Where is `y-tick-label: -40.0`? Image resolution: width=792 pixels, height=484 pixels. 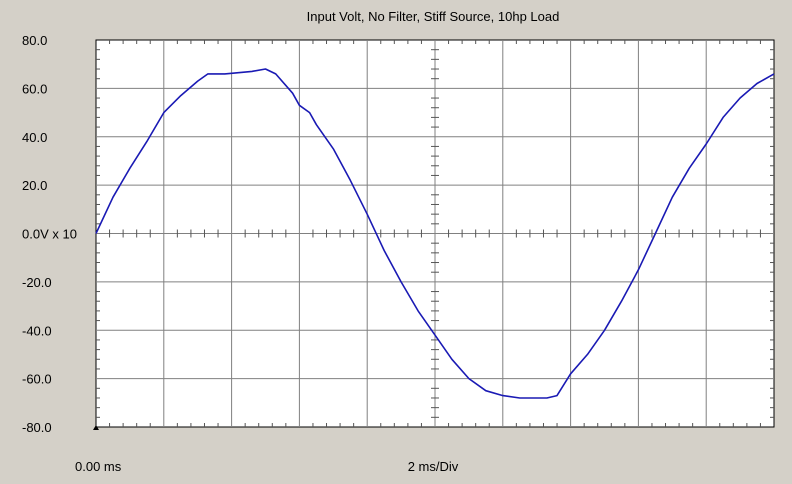
y-tick-label: -40.0 is located at coordinates (37, 330).